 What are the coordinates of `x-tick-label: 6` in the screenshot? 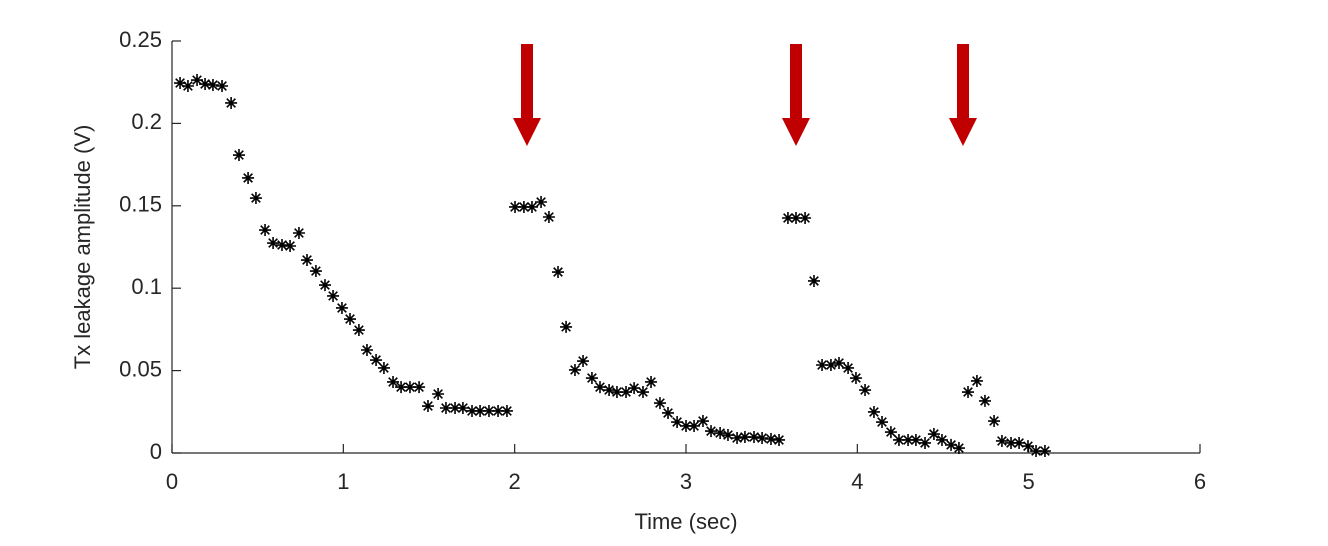 It's located at (1200, 481).